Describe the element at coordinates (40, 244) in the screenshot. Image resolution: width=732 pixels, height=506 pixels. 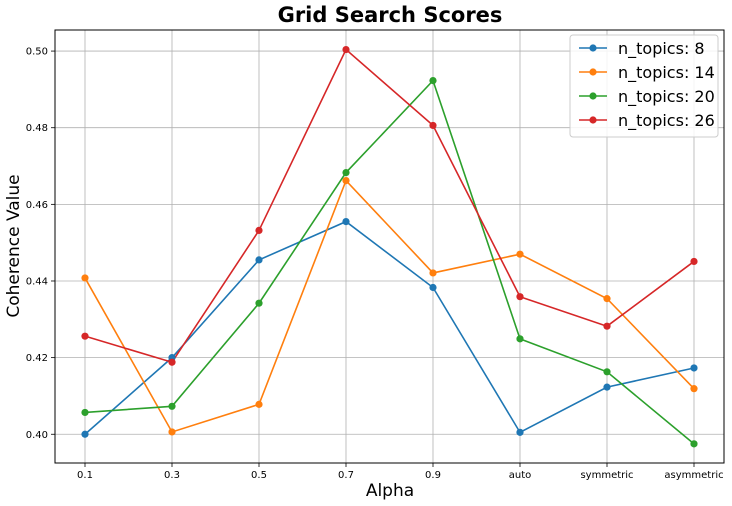
I see `y-axis: 0.40 0.42 0.44 0.46 0.48 0.50` at that location.